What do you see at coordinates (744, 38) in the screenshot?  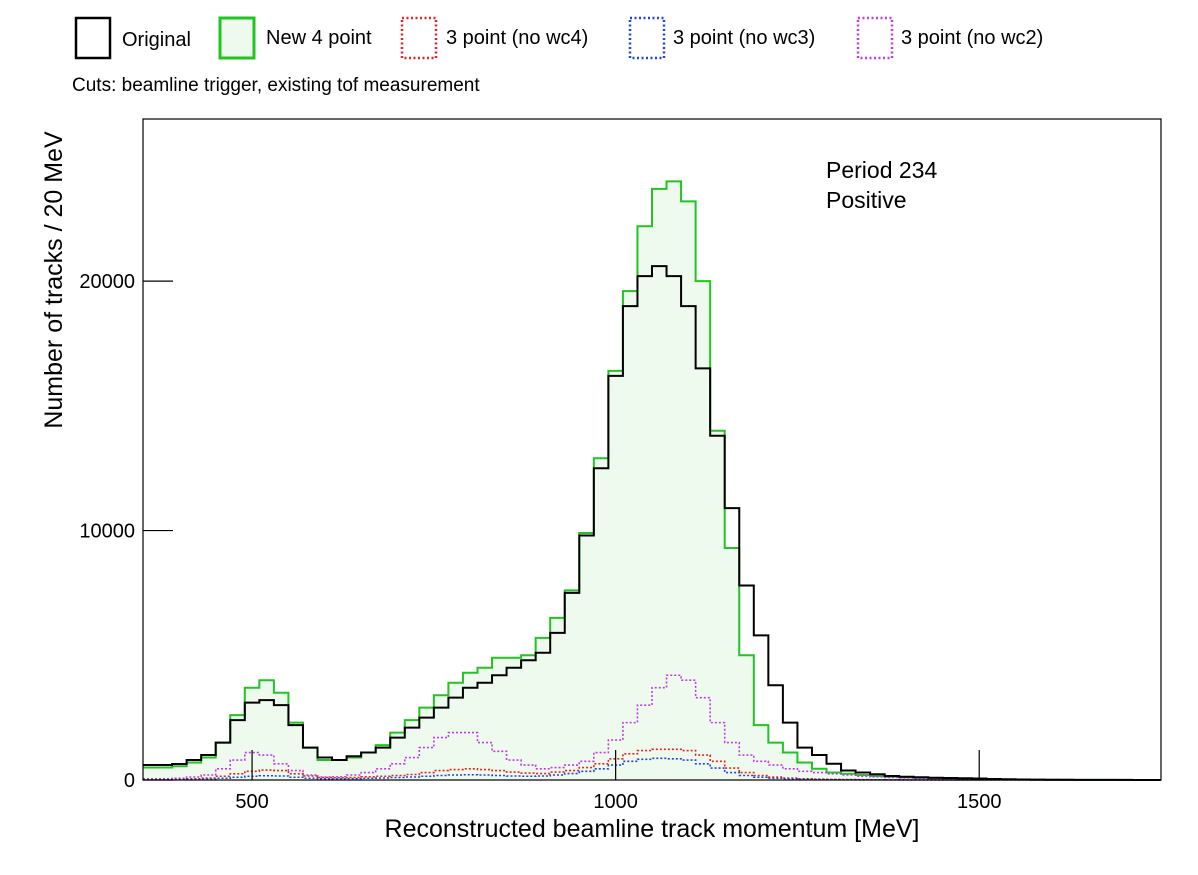 I see `legend-label-no-wc3: 3 point (no wc3)` at bounding box center [744, 38].